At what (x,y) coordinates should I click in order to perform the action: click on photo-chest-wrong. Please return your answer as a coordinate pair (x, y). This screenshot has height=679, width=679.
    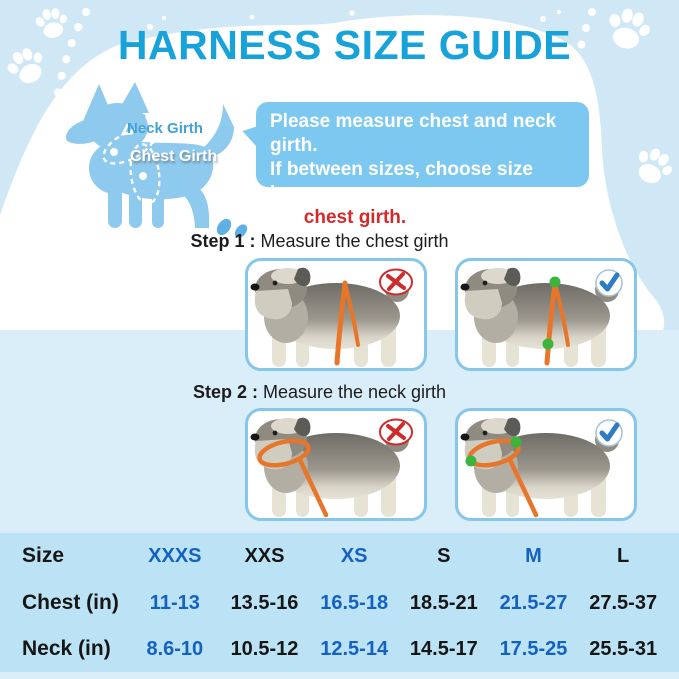
    Looking at the image, I should click on (336, 314).